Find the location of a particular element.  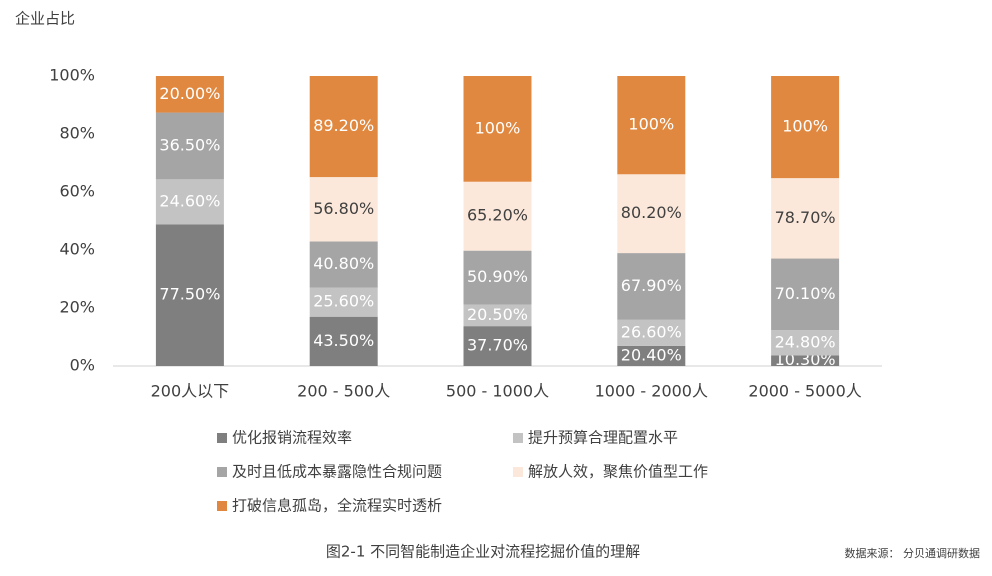

value-label: 77.50% is located at coordinates (189, 294).